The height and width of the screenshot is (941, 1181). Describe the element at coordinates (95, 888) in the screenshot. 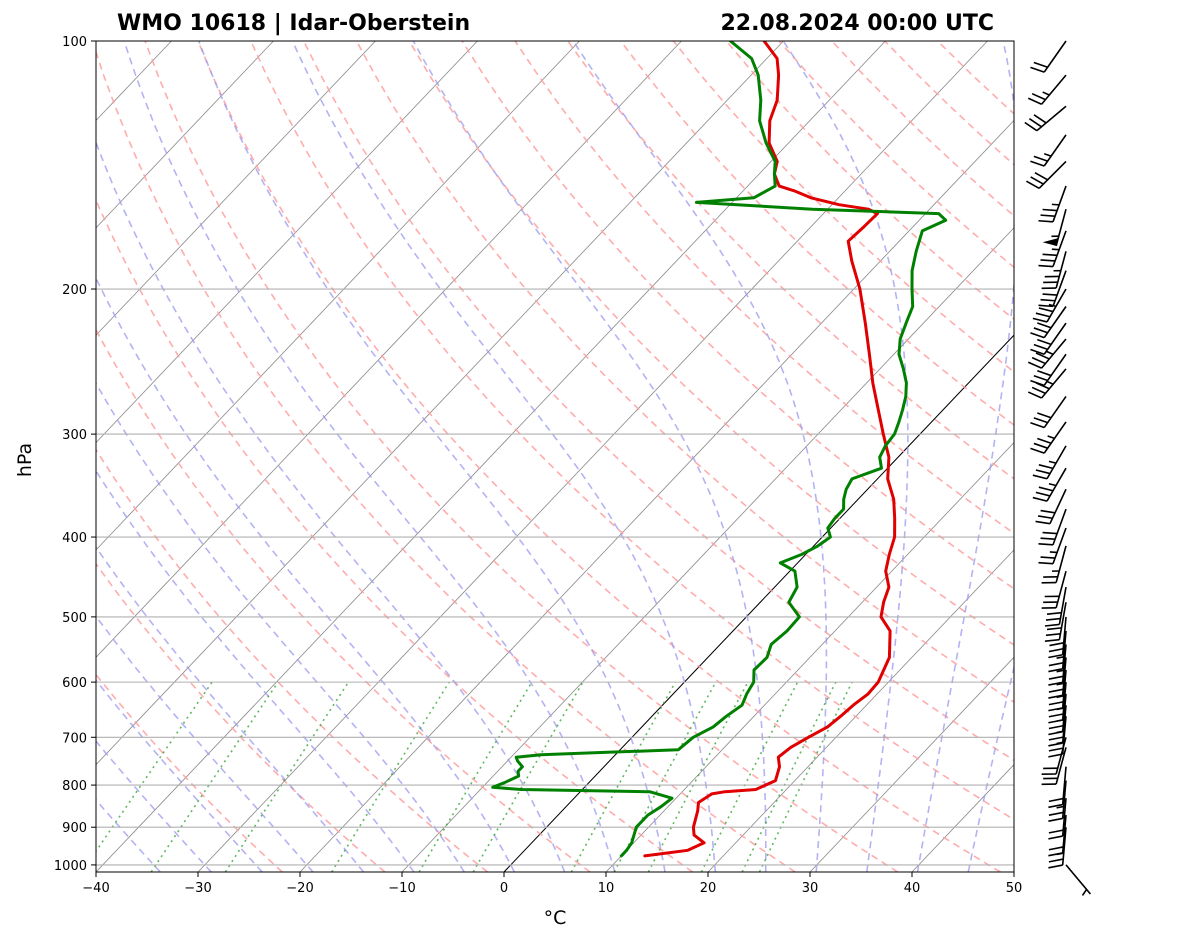

I see `x-tick-label: −40` at that location.